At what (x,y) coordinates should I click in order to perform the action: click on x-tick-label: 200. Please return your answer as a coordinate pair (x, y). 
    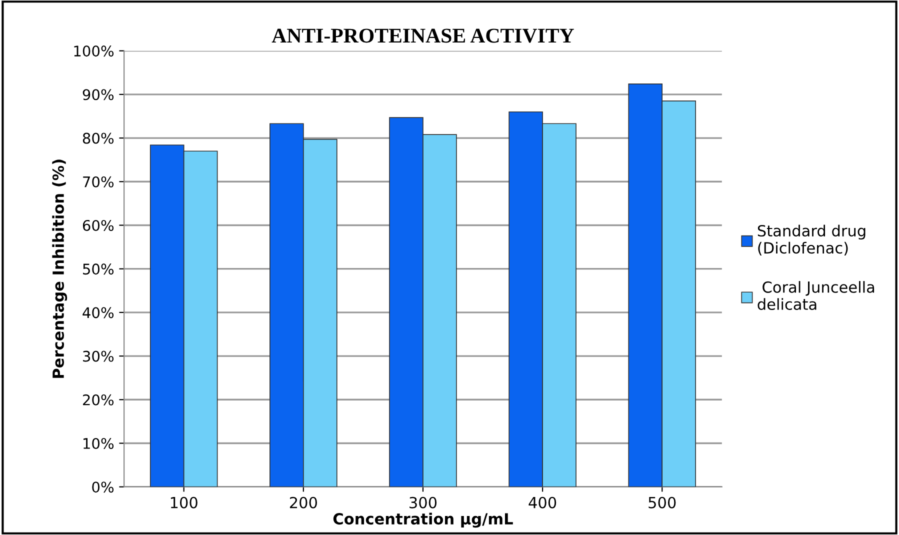
    Looking at the image, I should click on (303, 502).